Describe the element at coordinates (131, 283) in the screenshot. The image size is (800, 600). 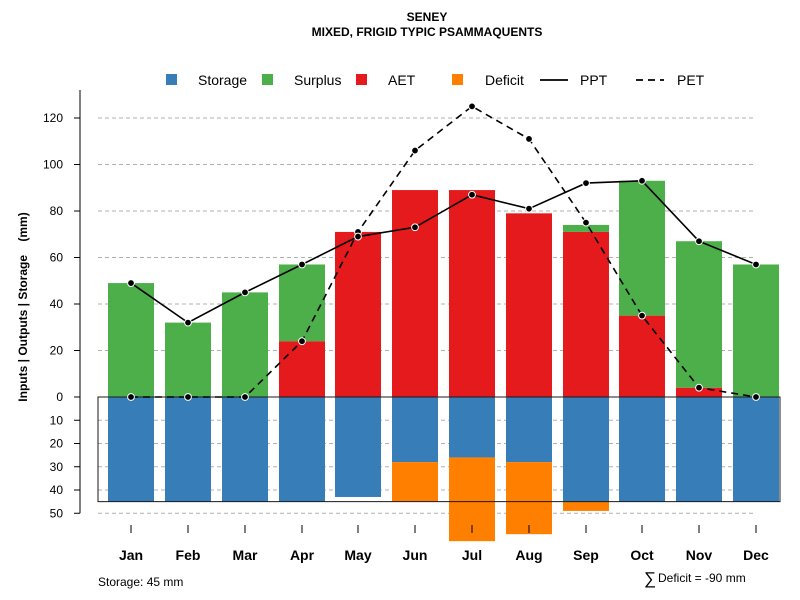
I see `ppt-line-point-jan` at that location.